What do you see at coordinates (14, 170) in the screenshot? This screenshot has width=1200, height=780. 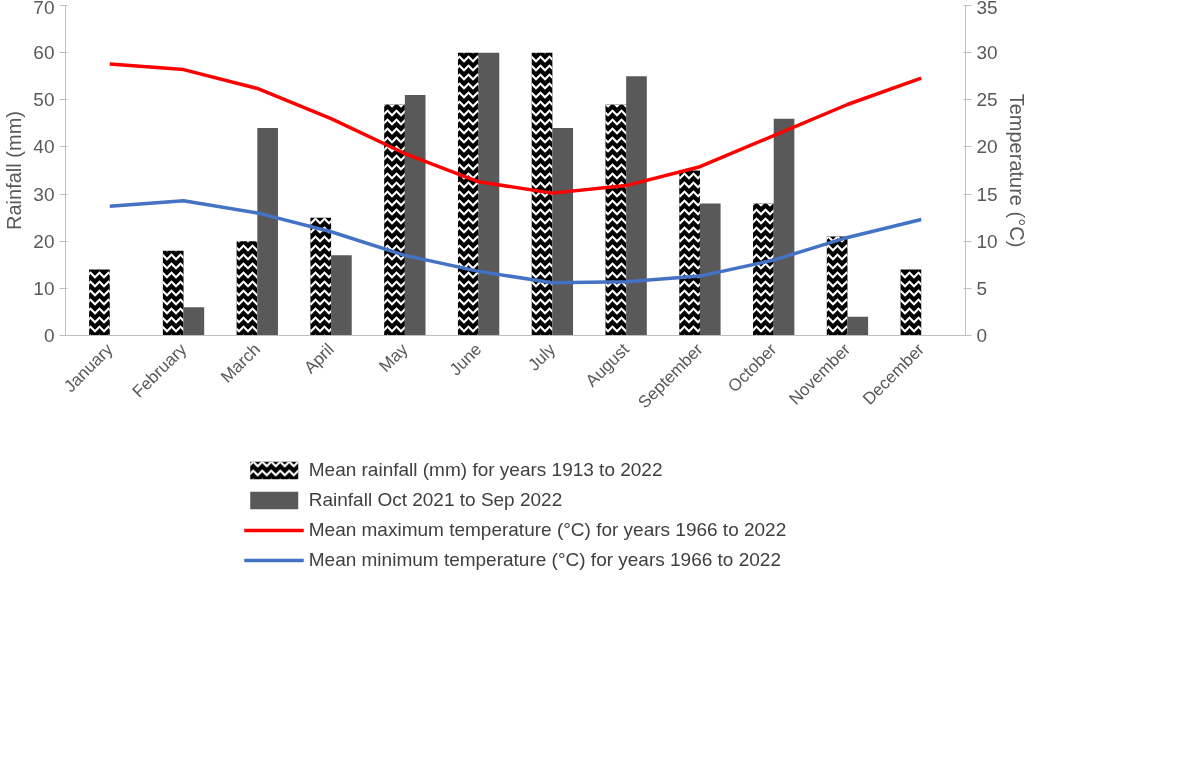 I see `y-axis-title: Rainfall (mm)` at bounding box center [14, 170].